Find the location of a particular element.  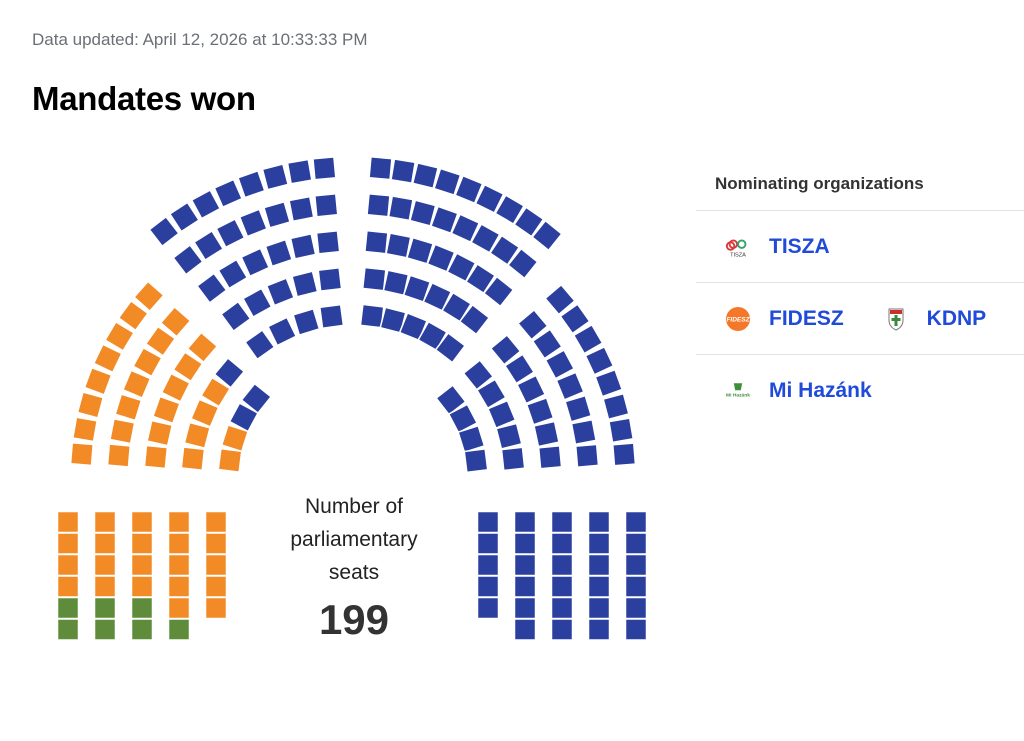

legend-item-kdnp: KDNP is located at coordinates (934, 319).